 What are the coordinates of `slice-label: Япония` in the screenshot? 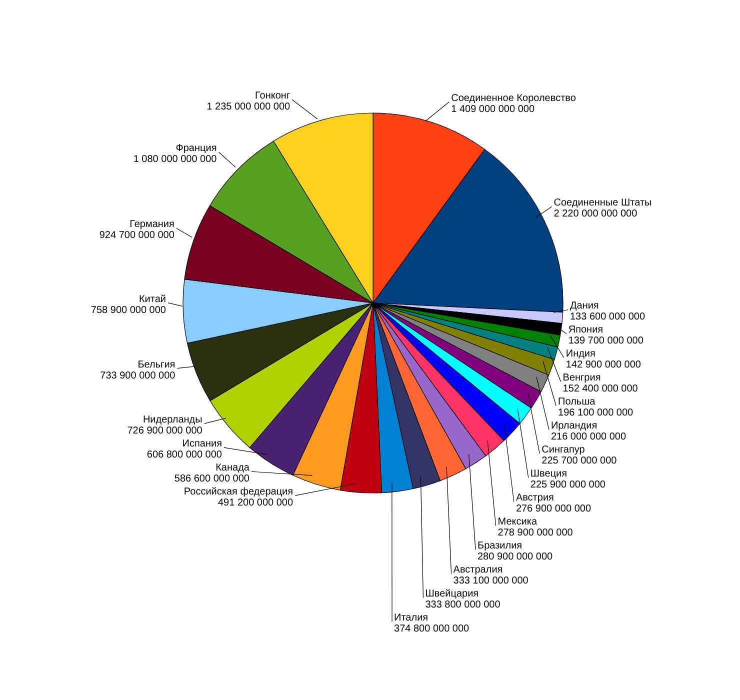 It's located at (586, 330).